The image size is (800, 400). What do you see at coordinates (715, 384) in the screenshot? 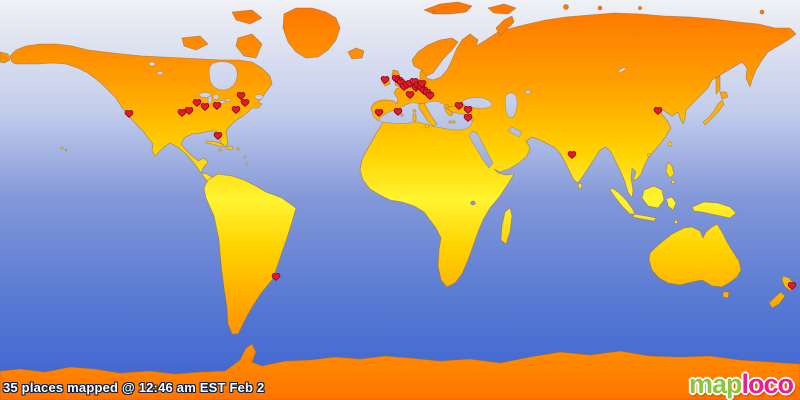
I see `logo-text-map: map` at bounding box center [715, 384].